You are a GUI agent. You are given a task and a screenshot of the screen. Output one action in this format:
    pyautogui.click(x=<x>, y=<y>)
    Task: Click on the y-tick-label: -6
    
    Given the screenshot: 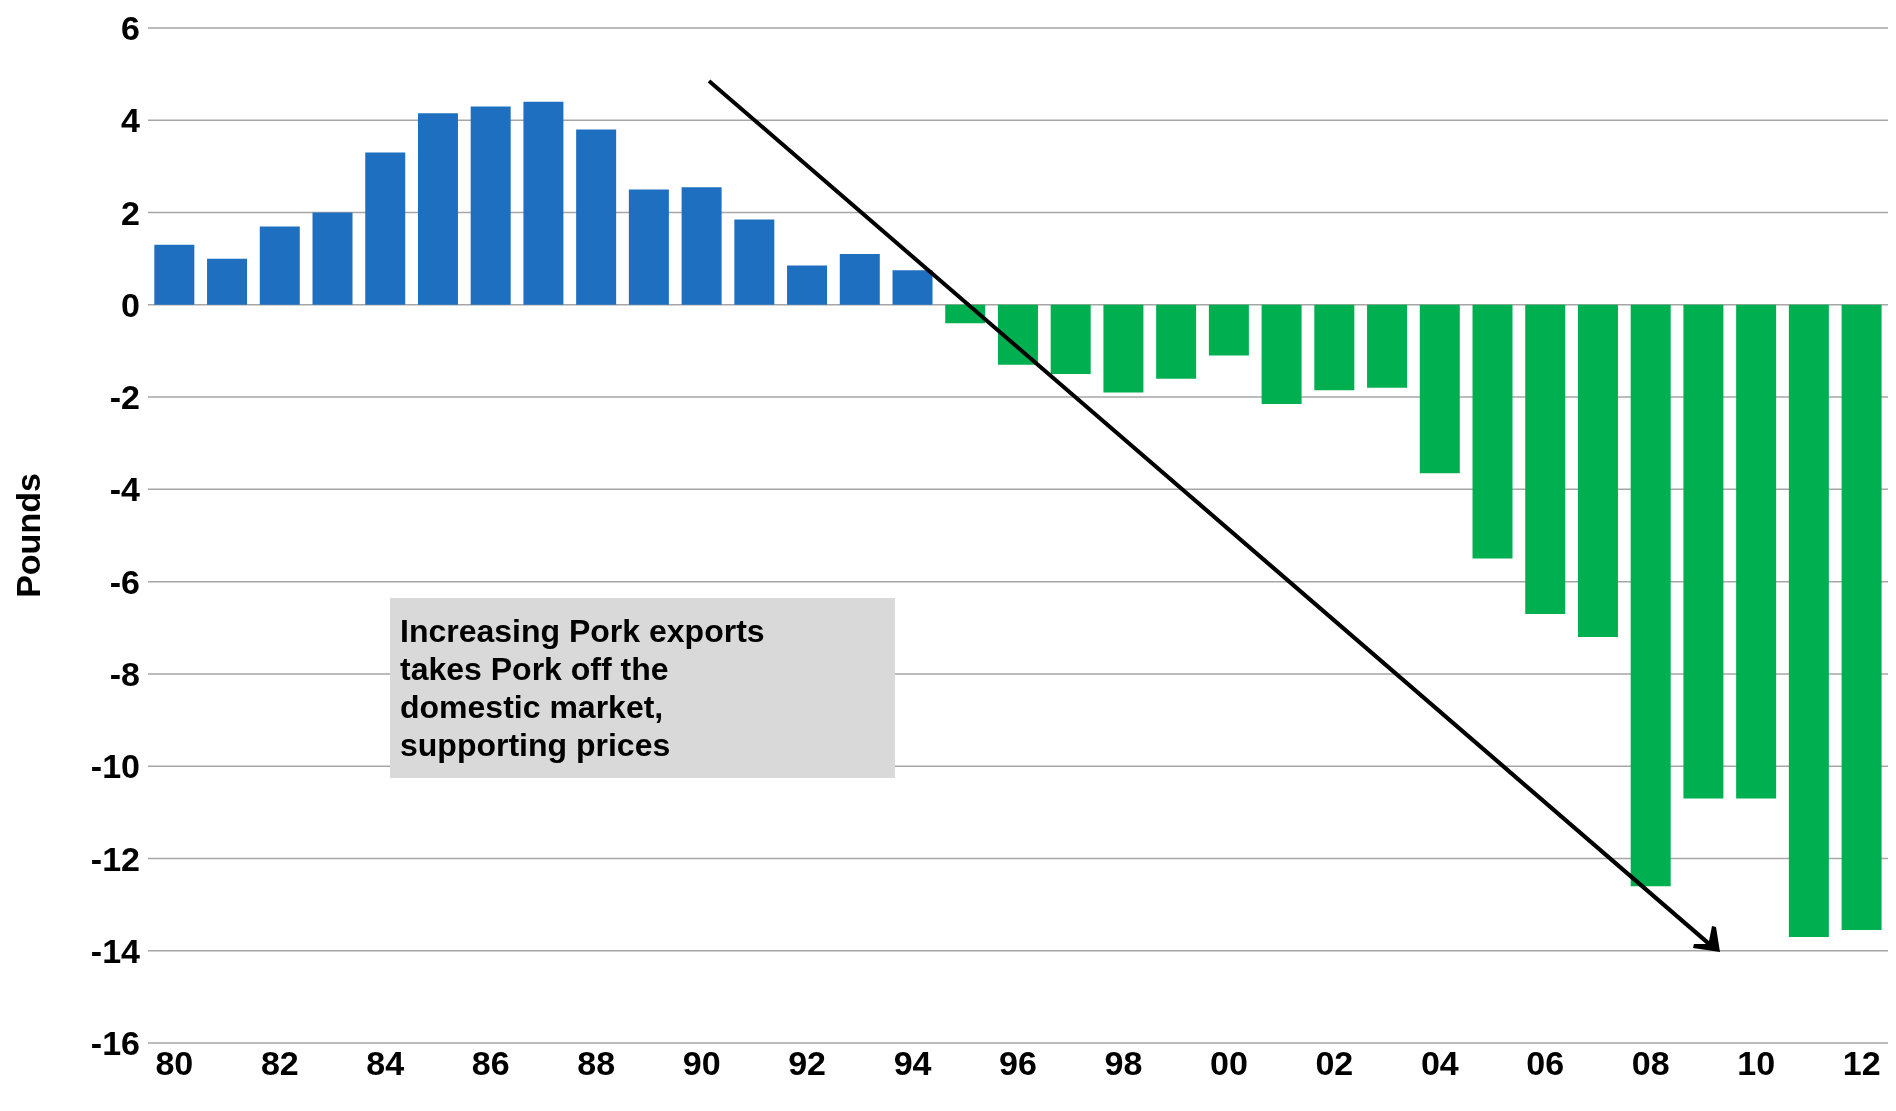 What is the action you would take?
    pyautogui.click(x=124, y=581)
    